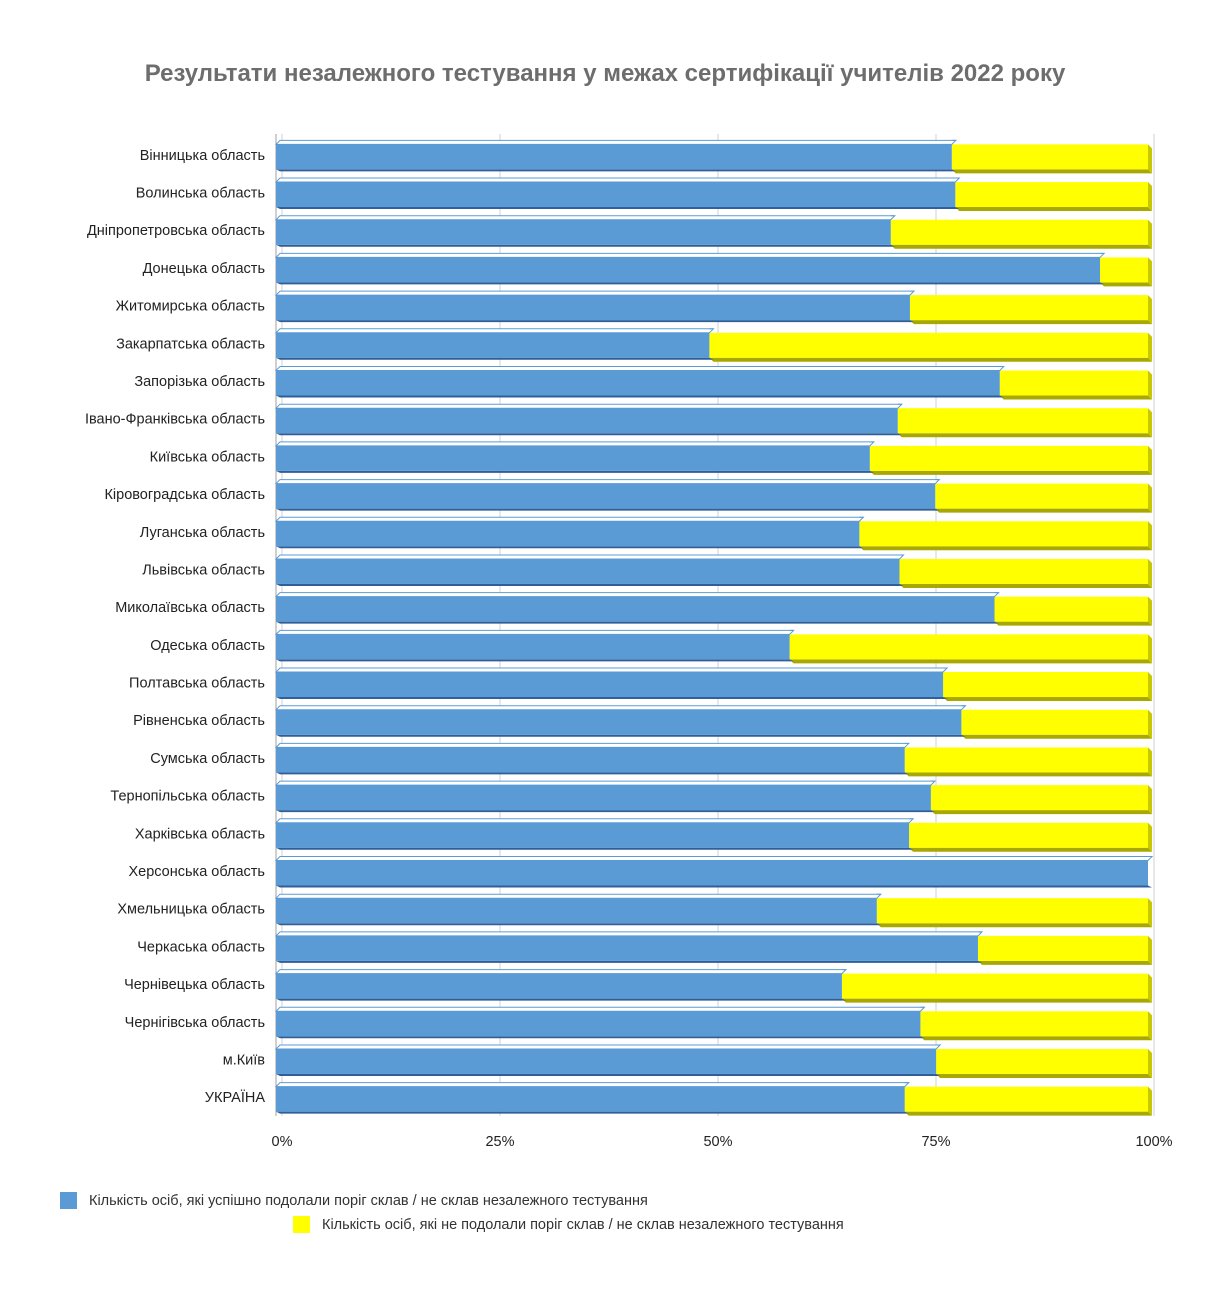  Describe the element at coordinates (499, 1142) in the screenshot. I see `x-tick-label: 25%` at that location.